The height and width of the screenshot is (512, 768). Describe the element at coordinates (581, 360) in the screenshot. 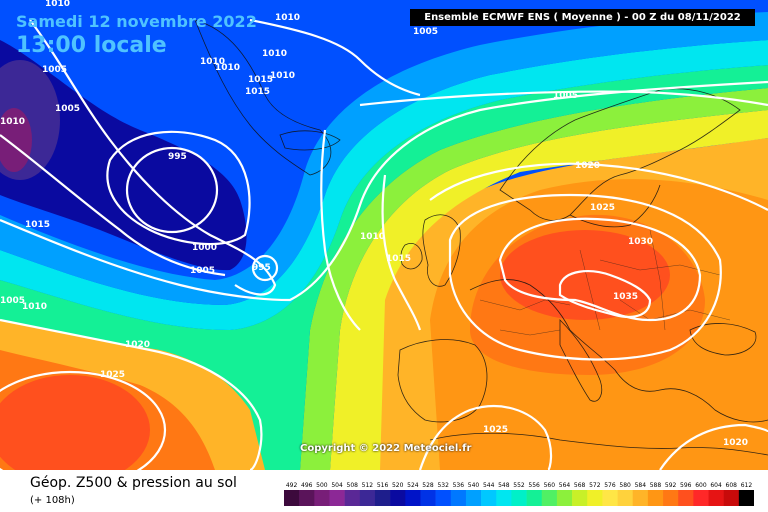

I see `italy-coast` at that location.